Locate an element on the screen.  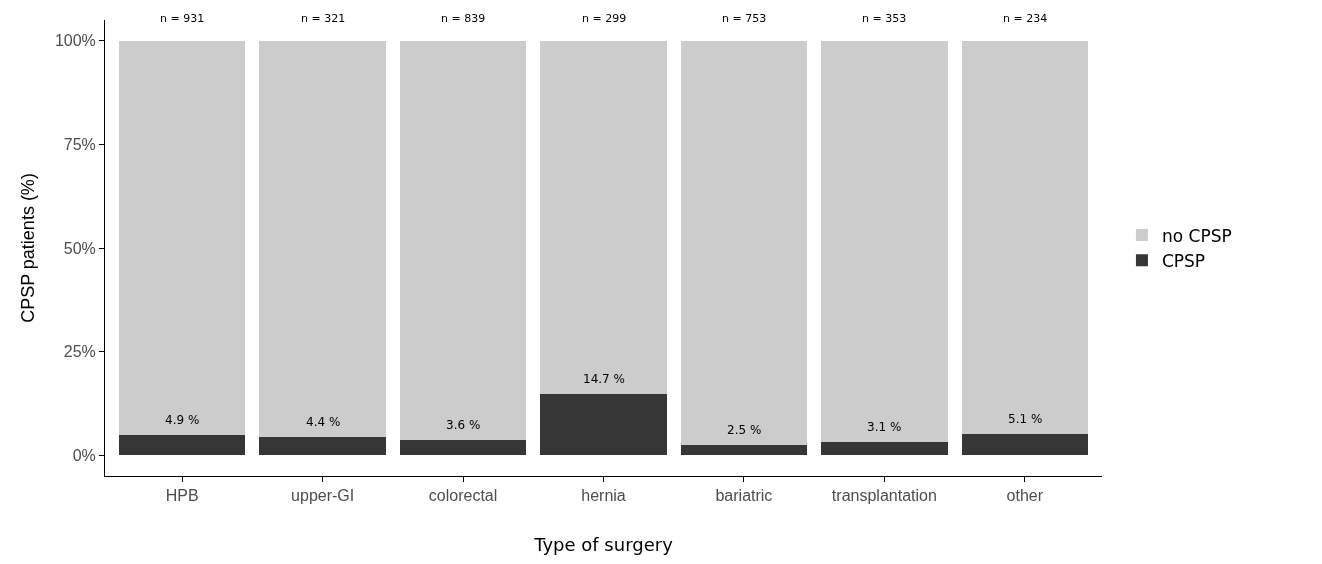
data-label: 4.9 % is located at coordinates (182, 420).